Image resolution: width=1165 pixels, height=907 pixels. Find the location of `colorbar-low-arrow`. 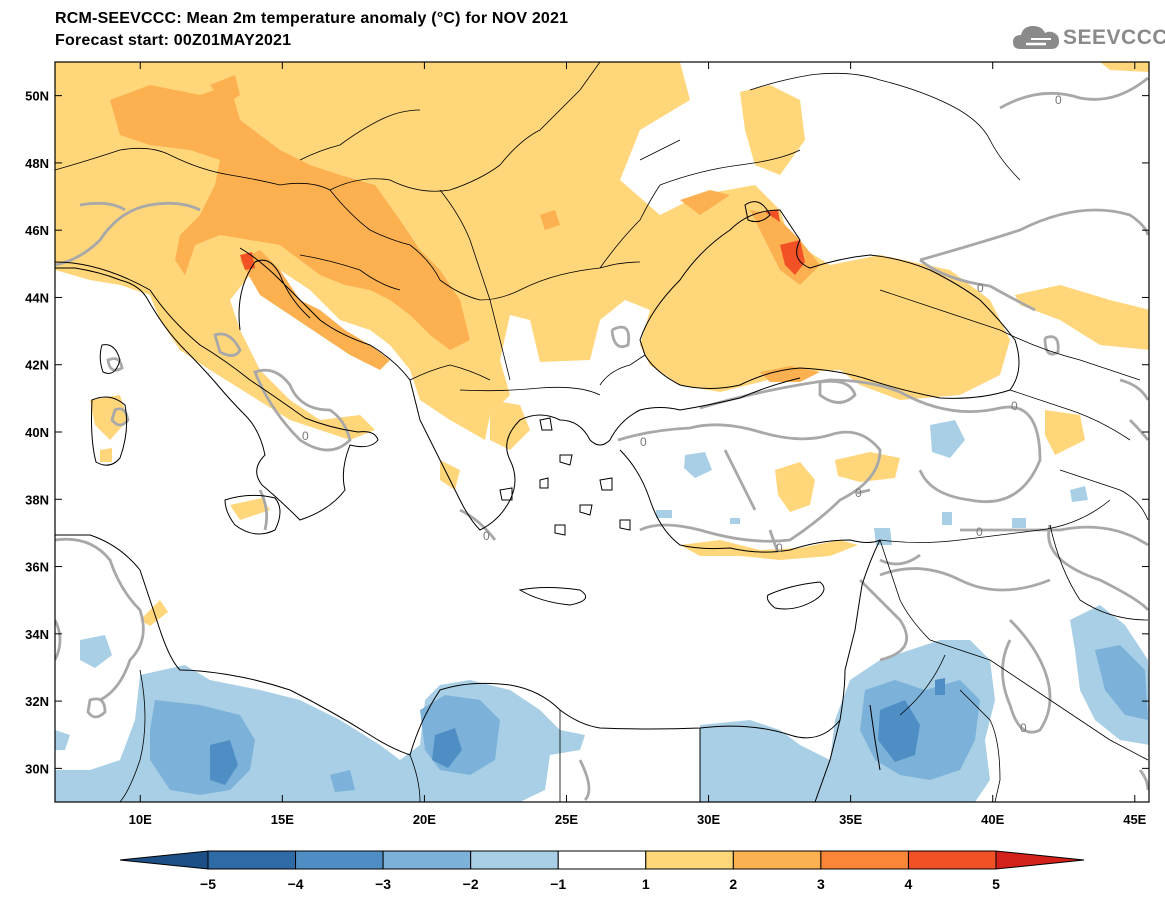

colorbar-low-arrow is located at coordinates (164, 860).